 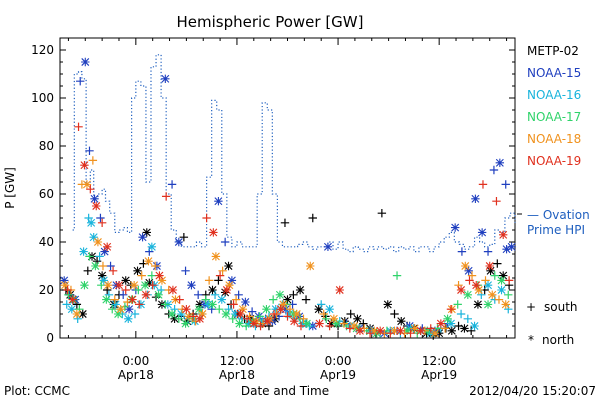 I want to click on legend-south-symbol: +, so click(x=531, y=307).